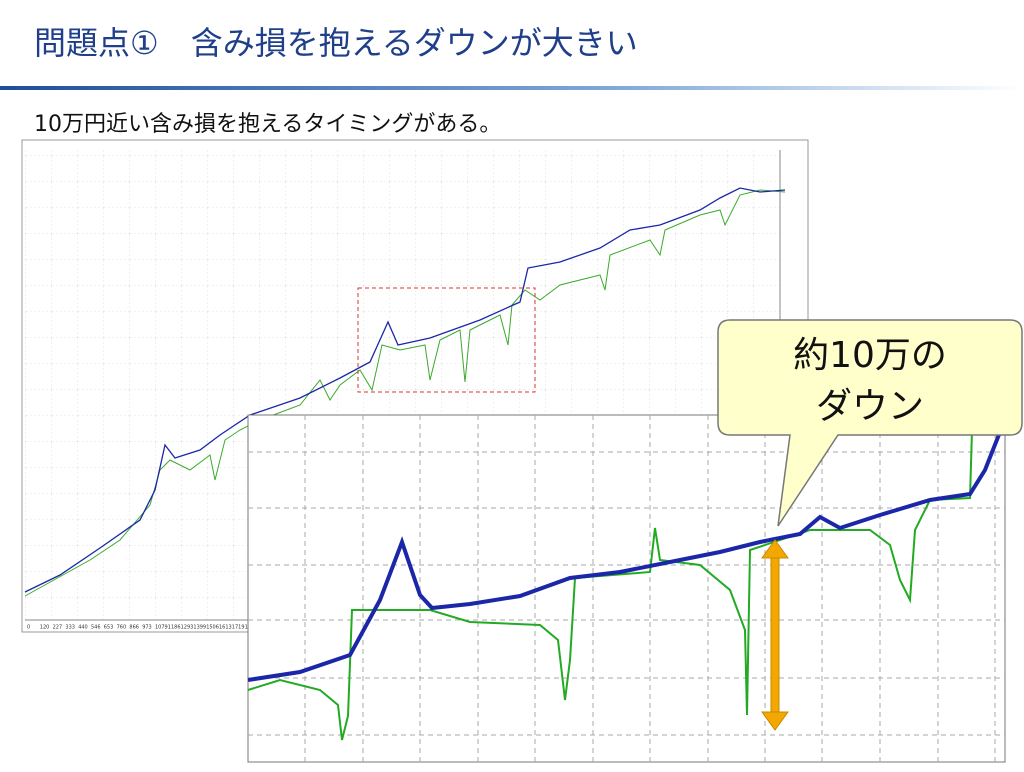 This screenshot has width=1024, height=772. Describe the element at coordinates (775, 635) in the screenshot. I see `drawdown-arrow` at that location.